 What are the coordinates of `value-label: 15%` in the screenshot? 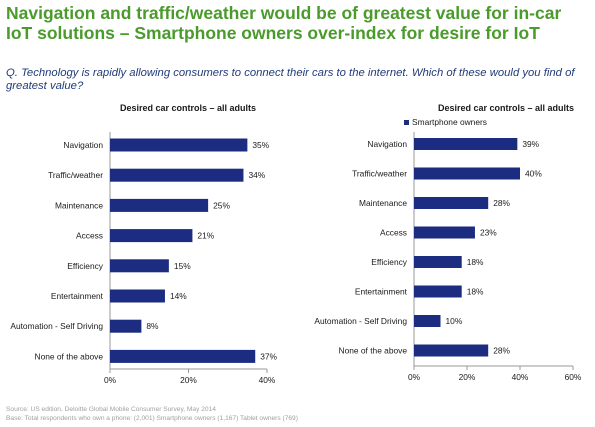 It's located at (182, 266).